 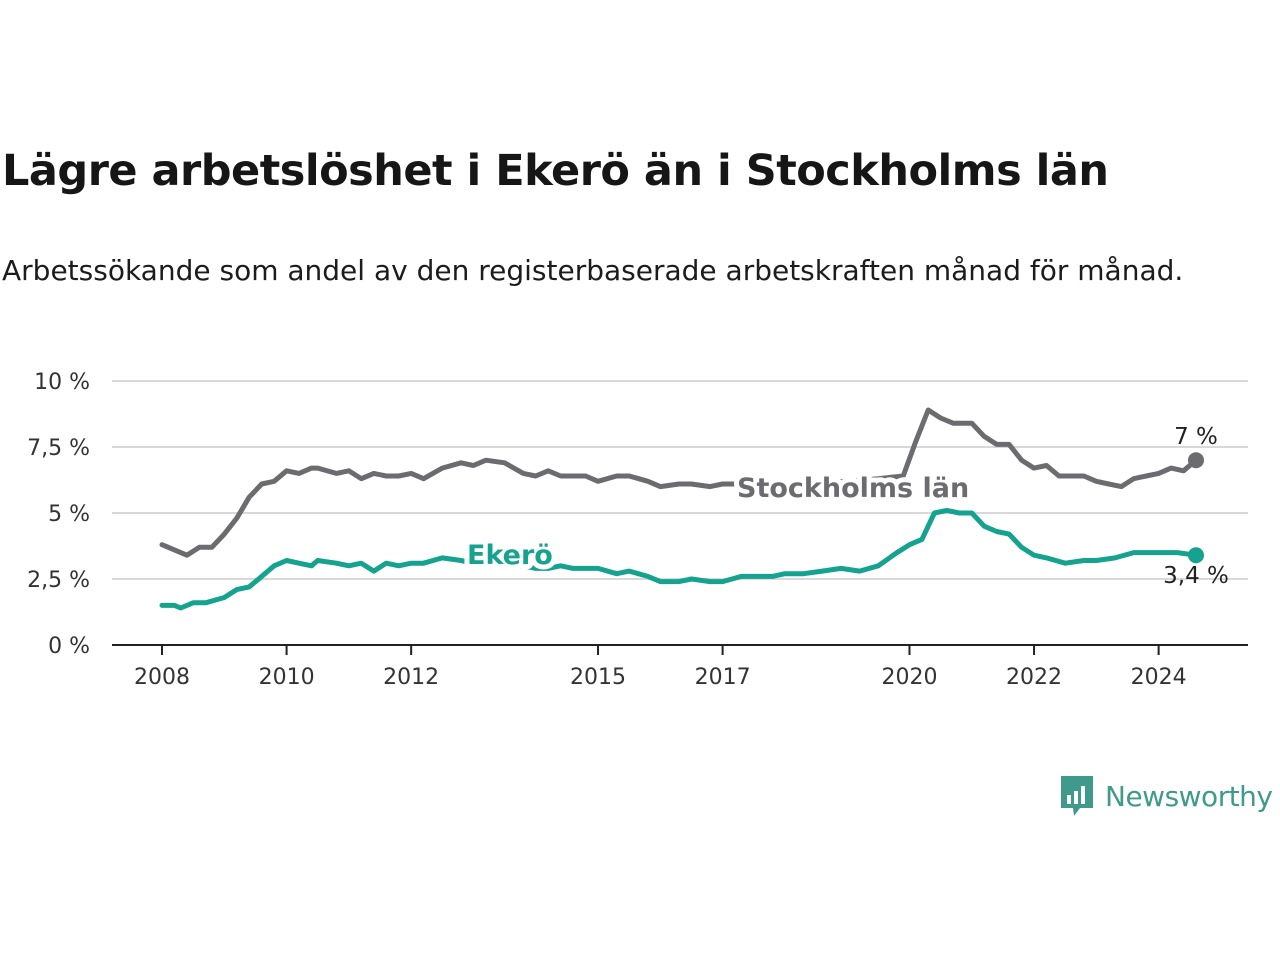 What do you see at coordinates (679, 559) in the screenshot?
I see `series-line-ekero` at bounding box center [679, 559].